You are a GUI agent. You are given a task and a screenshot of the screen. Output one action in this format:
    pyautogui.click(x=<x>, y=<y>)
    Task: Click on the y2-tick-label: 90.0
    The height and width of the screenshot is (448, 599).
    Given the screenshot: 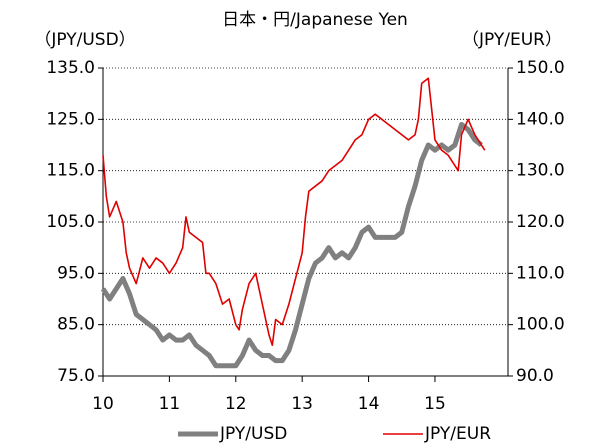 What is the action you would take?
    pyautogui.click(x=535, y=376)
    